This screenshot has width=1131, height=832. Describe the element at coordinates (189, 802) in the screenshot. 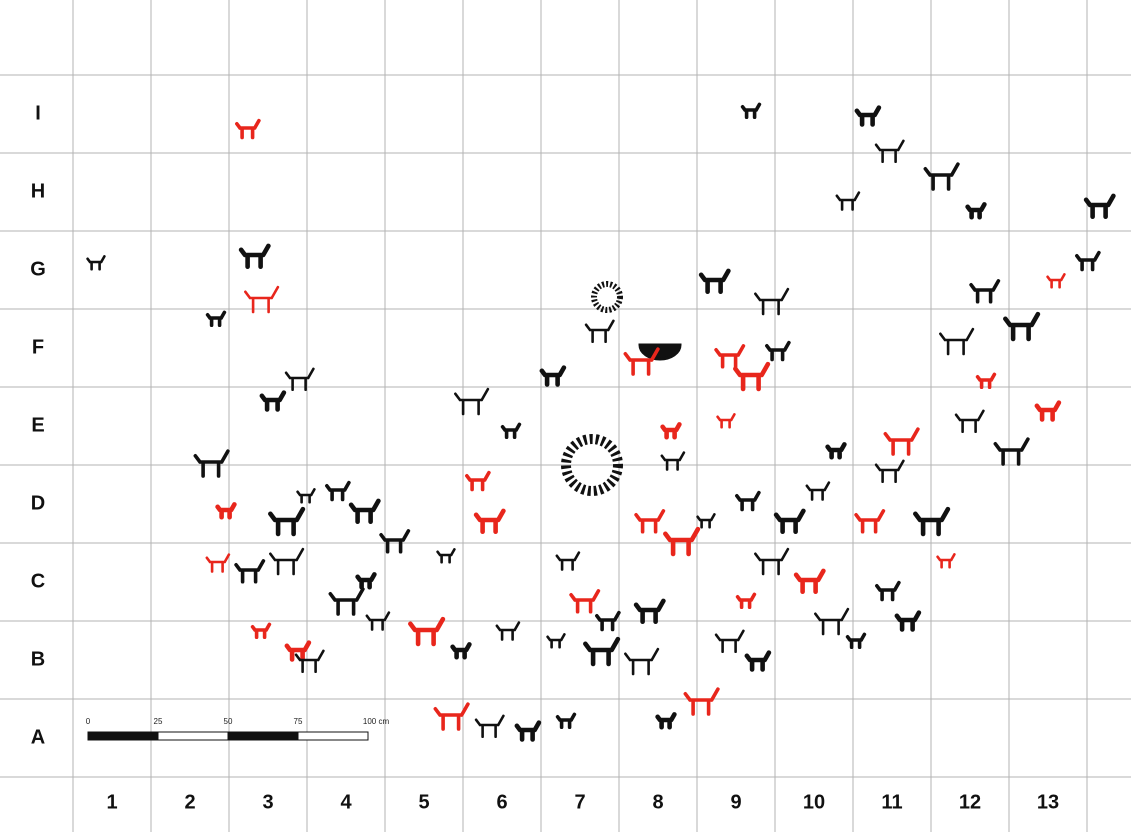

I see `column-label: 2` at that location.